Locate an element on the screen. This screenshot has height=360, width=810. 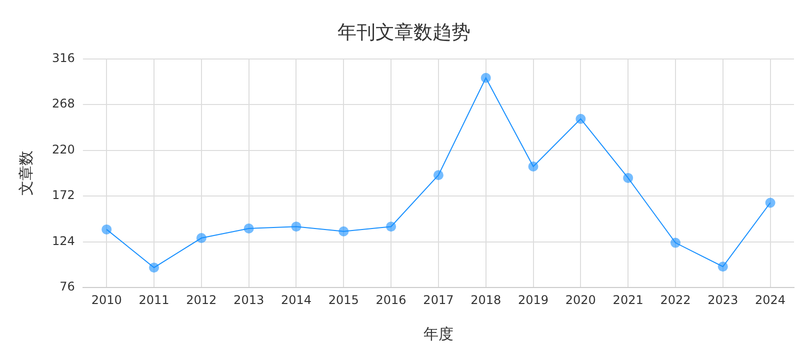
x-tick-label: 2022 is located at coordinates (675, 299).